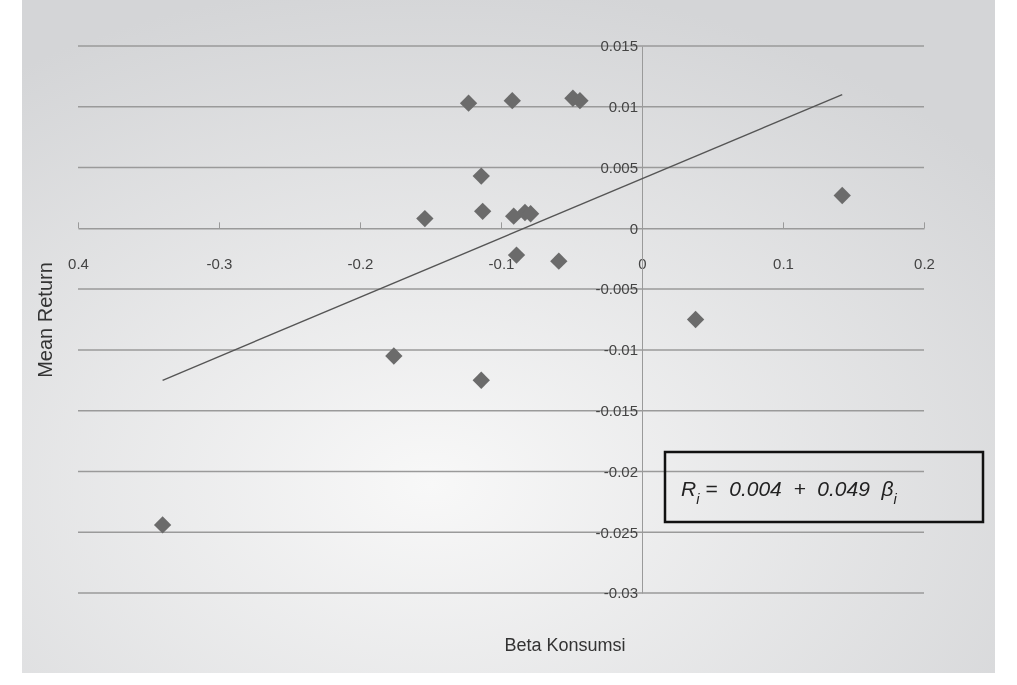 This screenshot has width=1017, height=685. What do you see at coordinates (219, 264) in the screenshot?
I see `x-tick-label: -0.3` at bounding box center [219, 264].